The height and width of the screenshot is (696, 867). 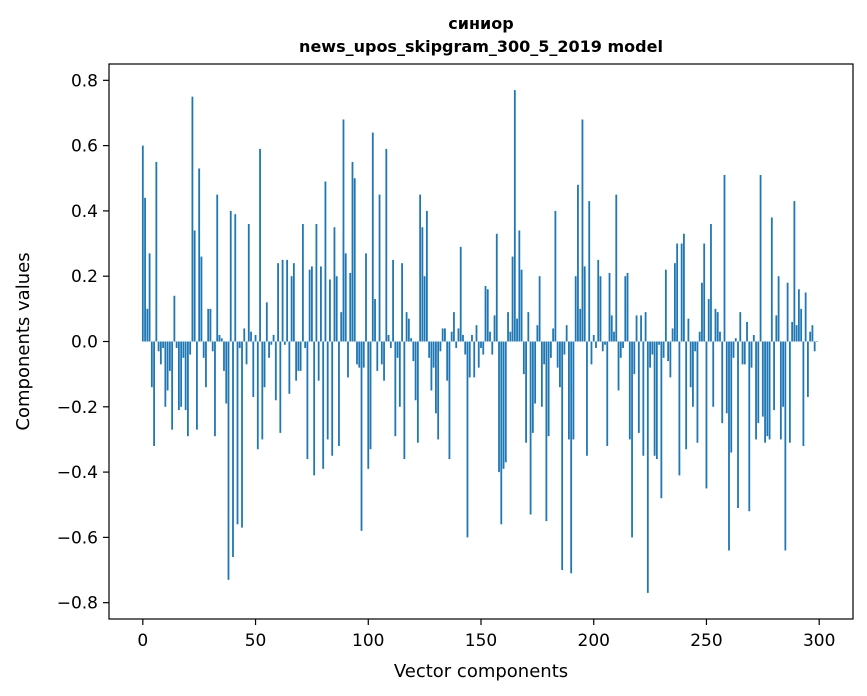 What do you see at coordinates (77, 538) in the screenshot?
I see `y-tick-label-7: −0.6` at bounding box center [77, 538].